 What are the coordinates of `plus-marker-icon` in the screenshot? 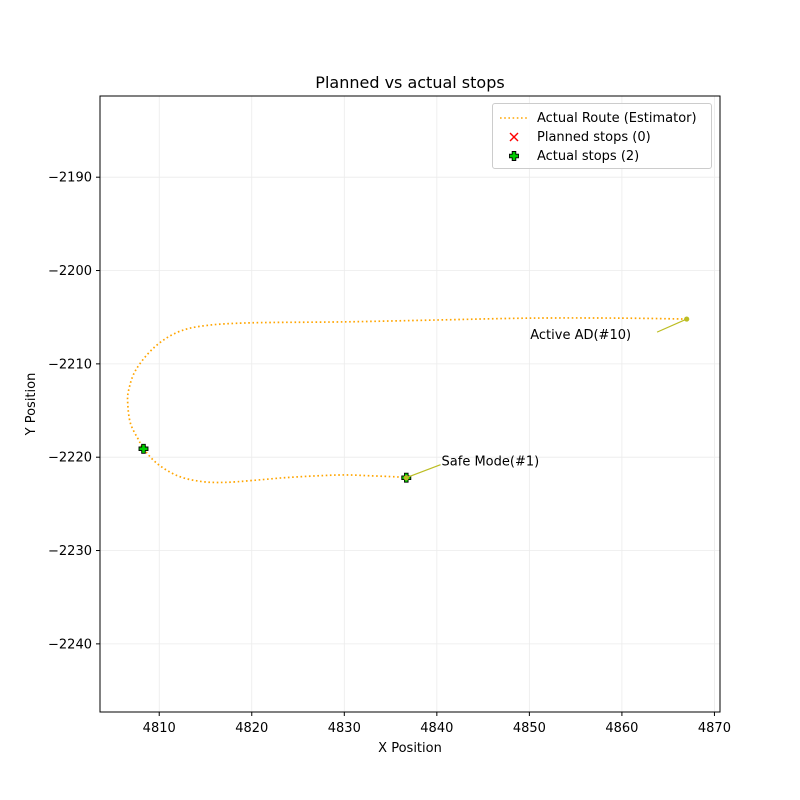 It's located at (514, 156).